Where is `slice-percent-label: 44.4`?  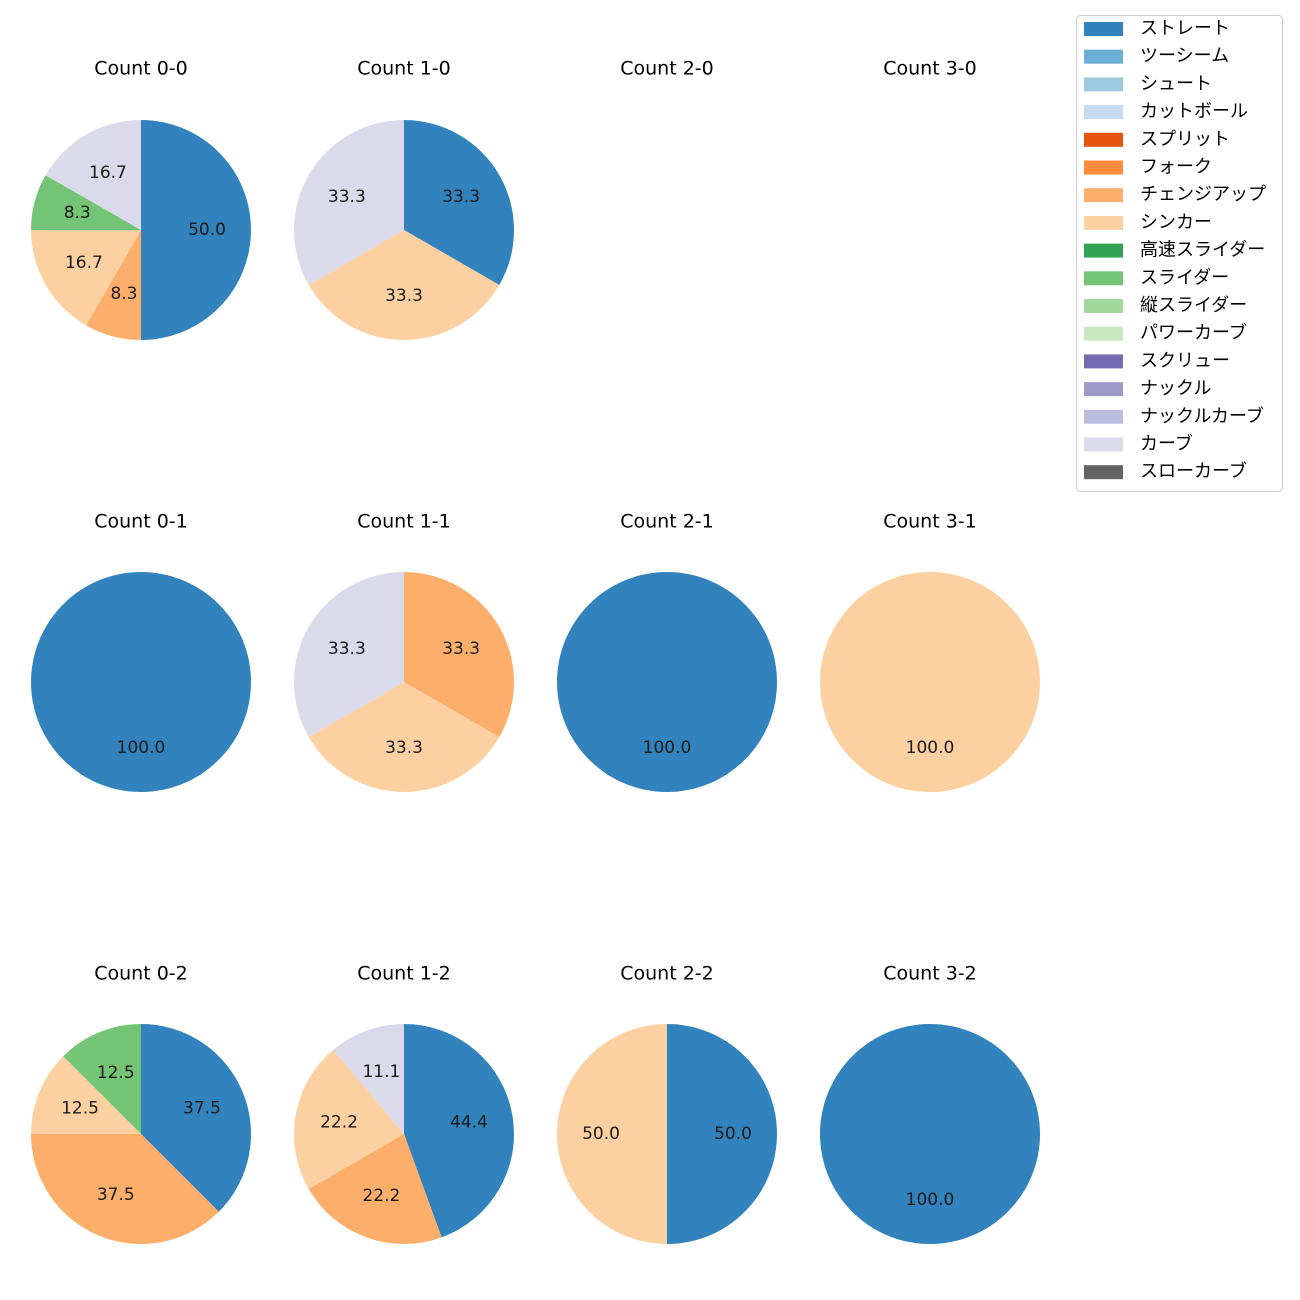
slice-percent-label: 44.4 is located at coordinates (469, 1123).